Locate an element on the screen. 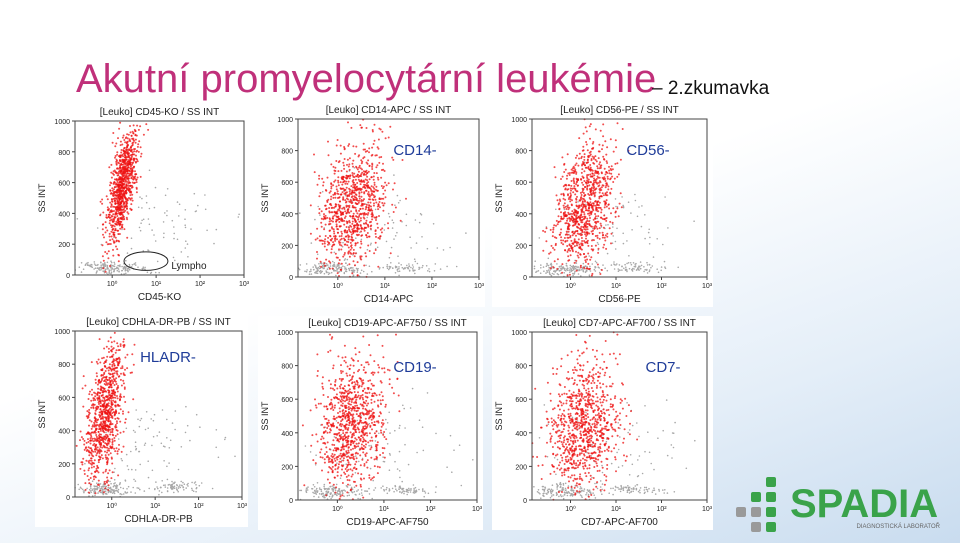  plot-header: [Leuko] CD14-APC / SS INT is located at coordinates (389, 110).